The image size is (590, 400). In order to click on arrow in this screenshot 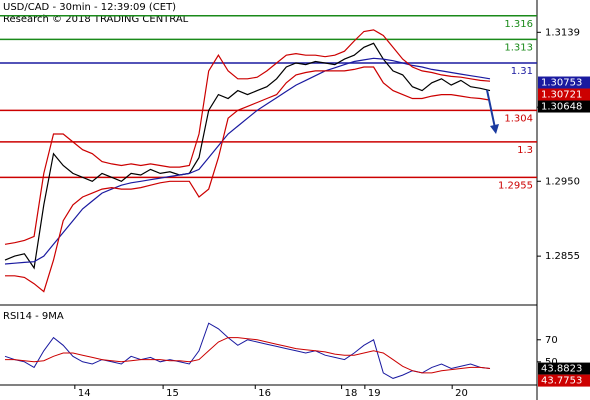, I will do `click(491, 109)`.